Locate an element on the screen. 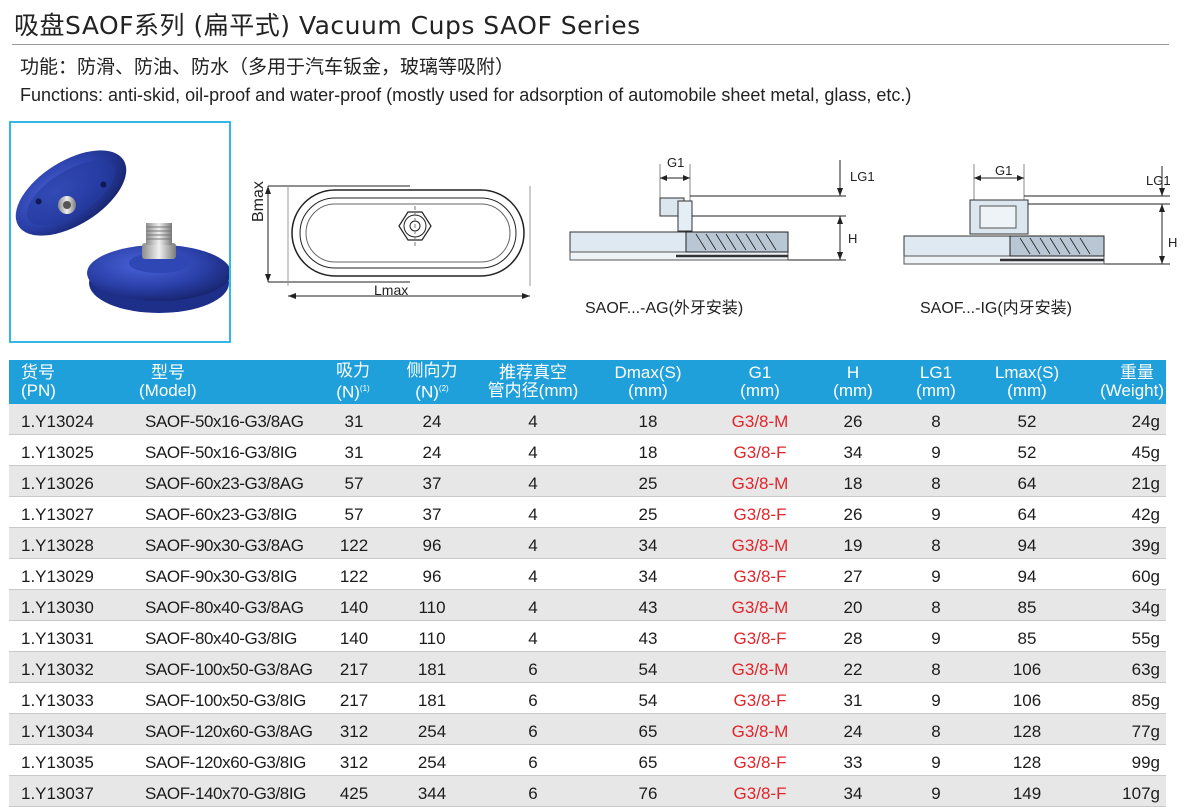  cell-h: 18 is located at coordinates (853, 481).